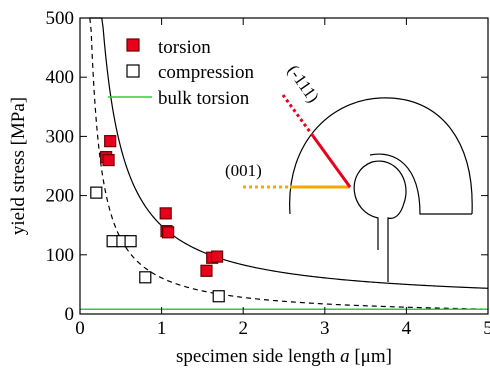  Describe the element at coordinates (331, 161) in the screenshot. I see `plane-111-line` at that location.